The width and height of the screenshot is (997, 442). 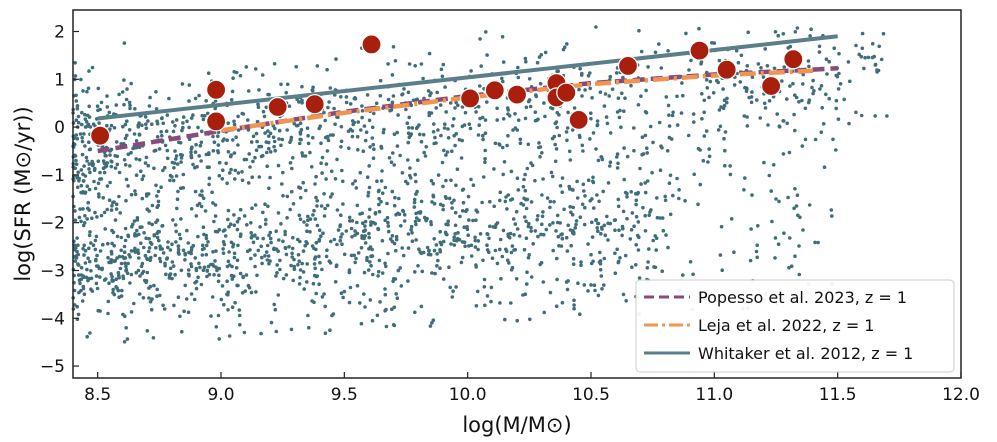 I want to click on x-tick-label: 10.5, so click(x=591, y=395).